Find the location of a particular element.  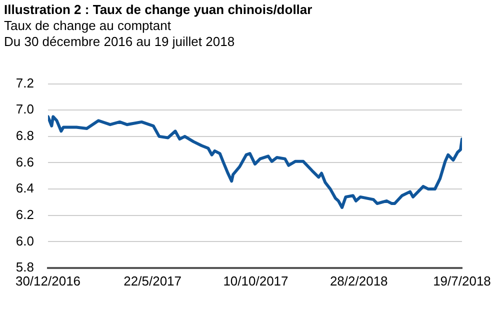

x-tick-label: 19/7/2018 is located at coordinates (462, 280).